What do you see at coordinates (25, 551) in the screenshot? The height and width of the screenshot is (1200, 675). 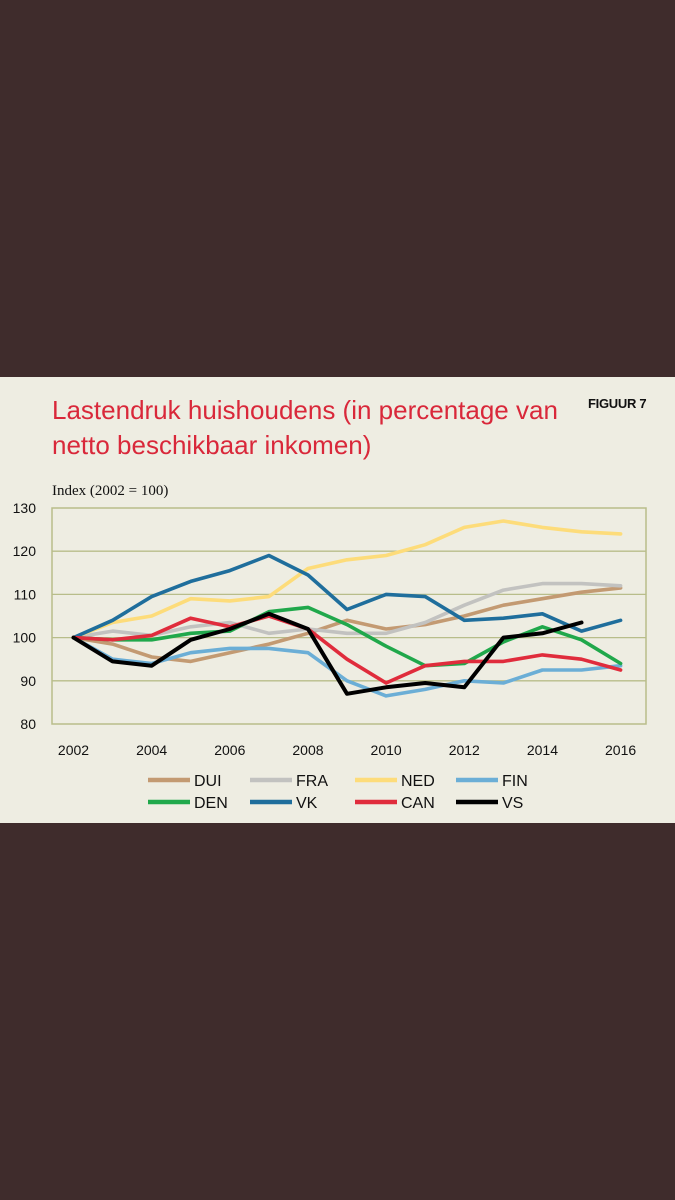 I see `y-tick-label: 120` at bounding box center [25, 551].